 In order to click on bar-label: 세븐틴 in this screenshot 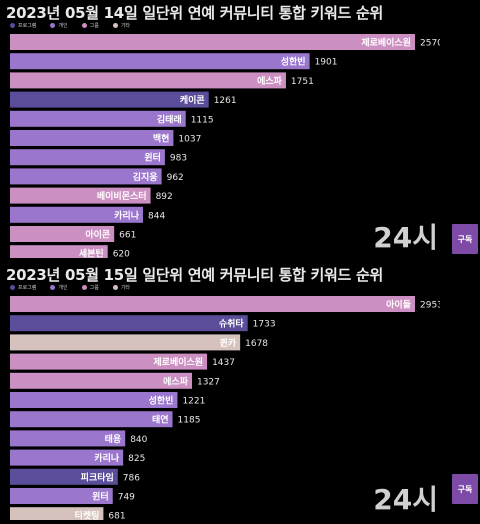, I will do `click(91, 253)`.